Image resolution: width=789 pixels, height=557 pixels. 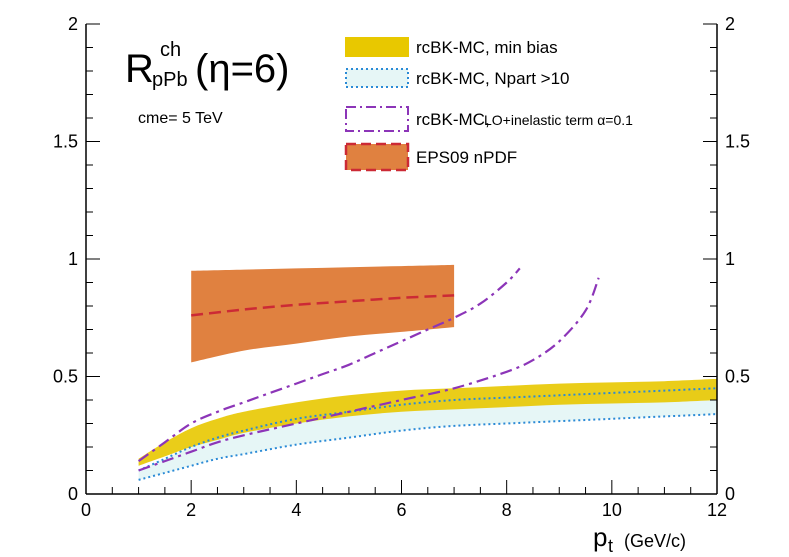 What do you see at coordinates (737, 142) in the screenshot?
I see `y-tick-label-right: 1.5` at bounding box center [737, 142].